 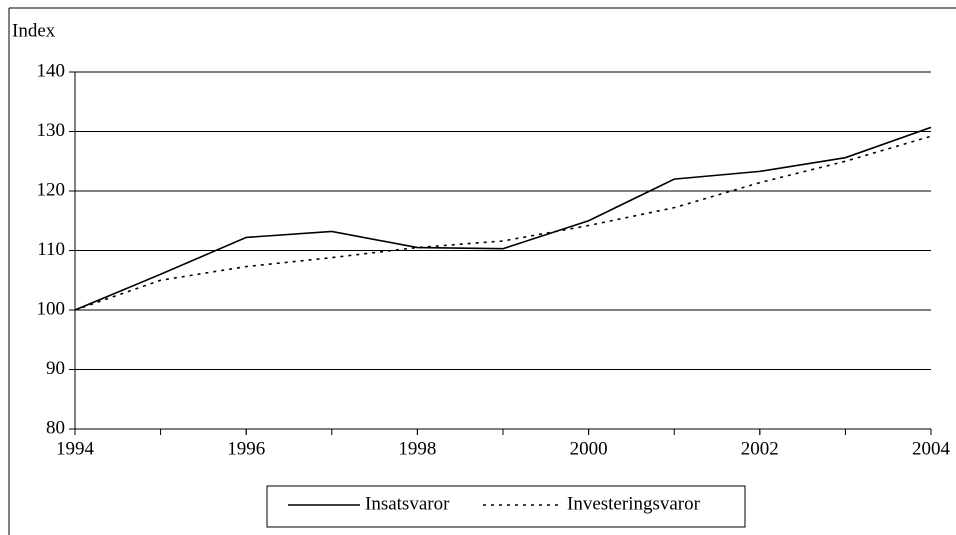 What do you see at coordinates (55, 368) in the screenshot?
I see `y-tick-label: 90` at bounding box center [55, 368].